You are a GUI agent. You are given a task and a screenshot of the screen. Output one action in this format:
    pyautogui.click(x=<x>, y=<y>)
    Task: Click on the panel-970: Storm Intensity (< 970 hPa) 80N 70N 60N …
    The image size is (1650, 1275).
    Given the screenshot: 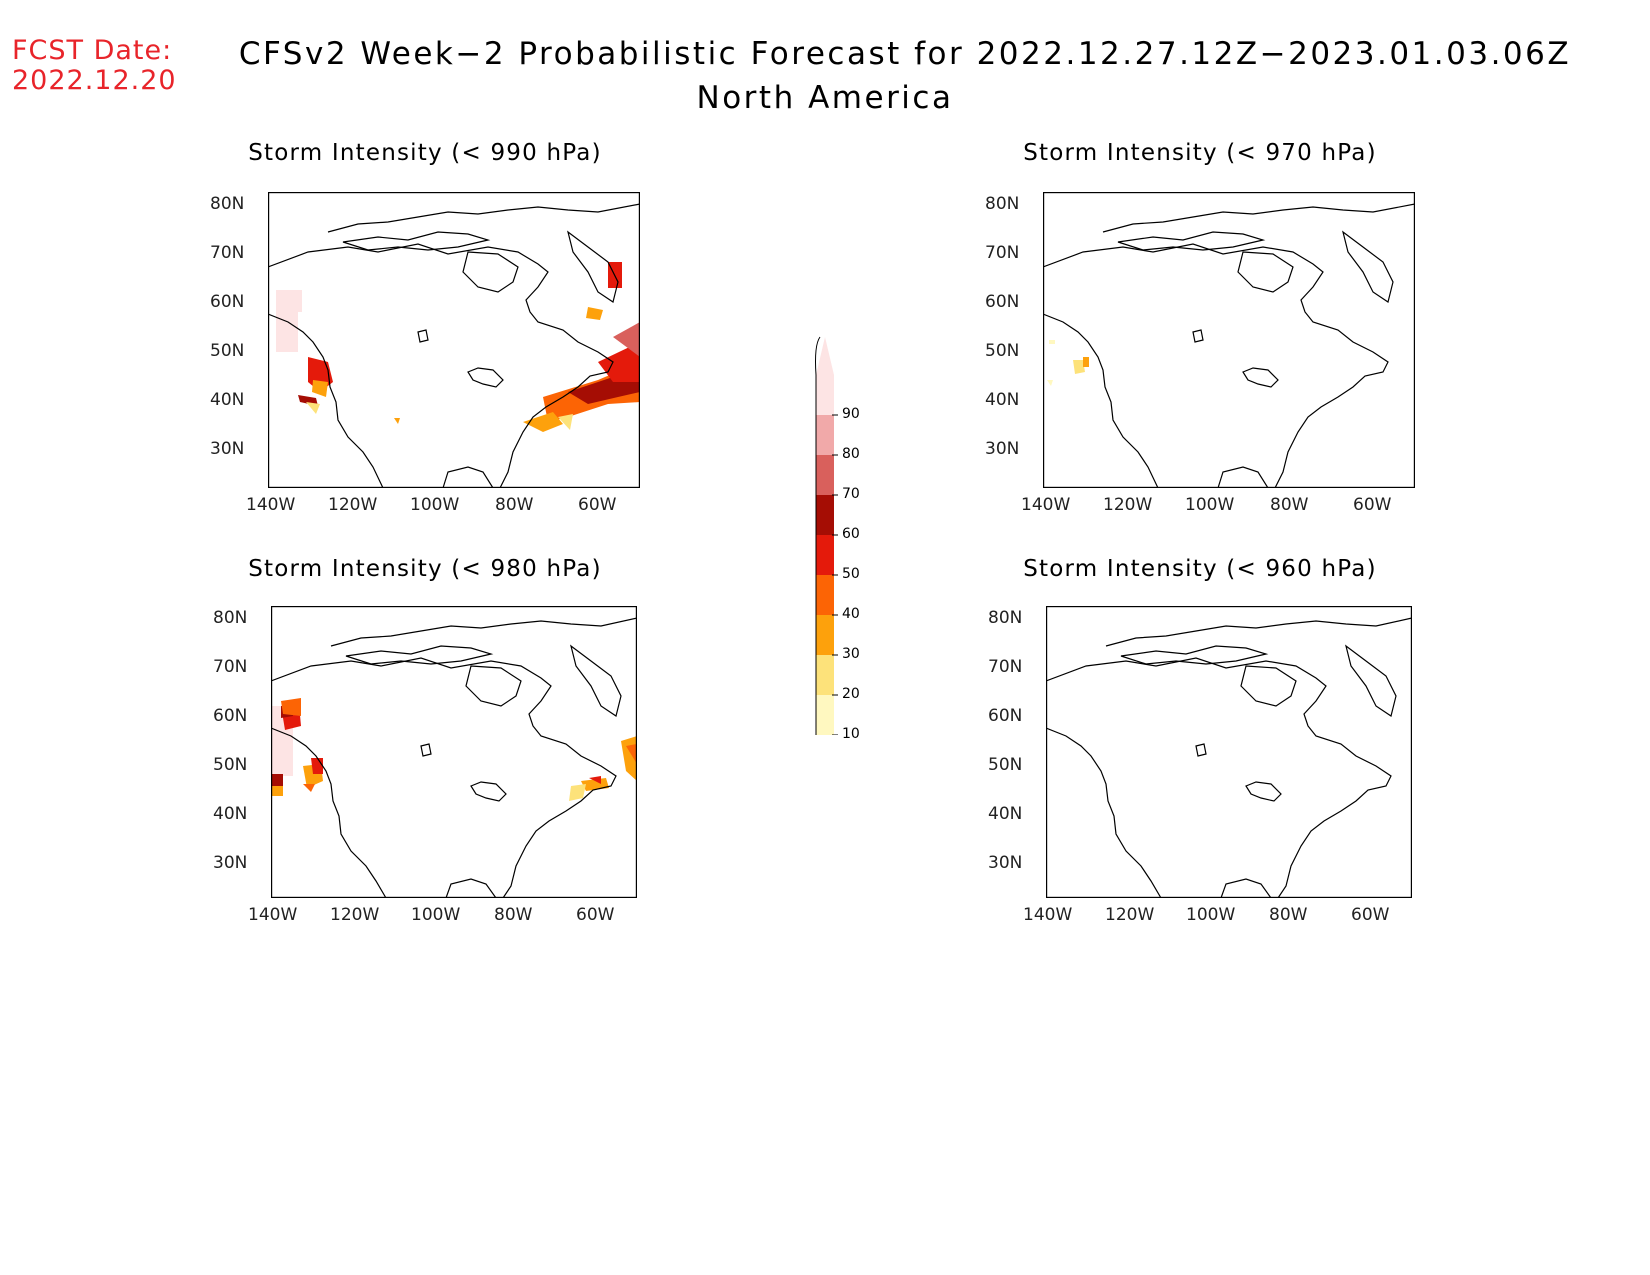 What is the action you would take?
    pyautogui.click(x=1210, y=350)
    